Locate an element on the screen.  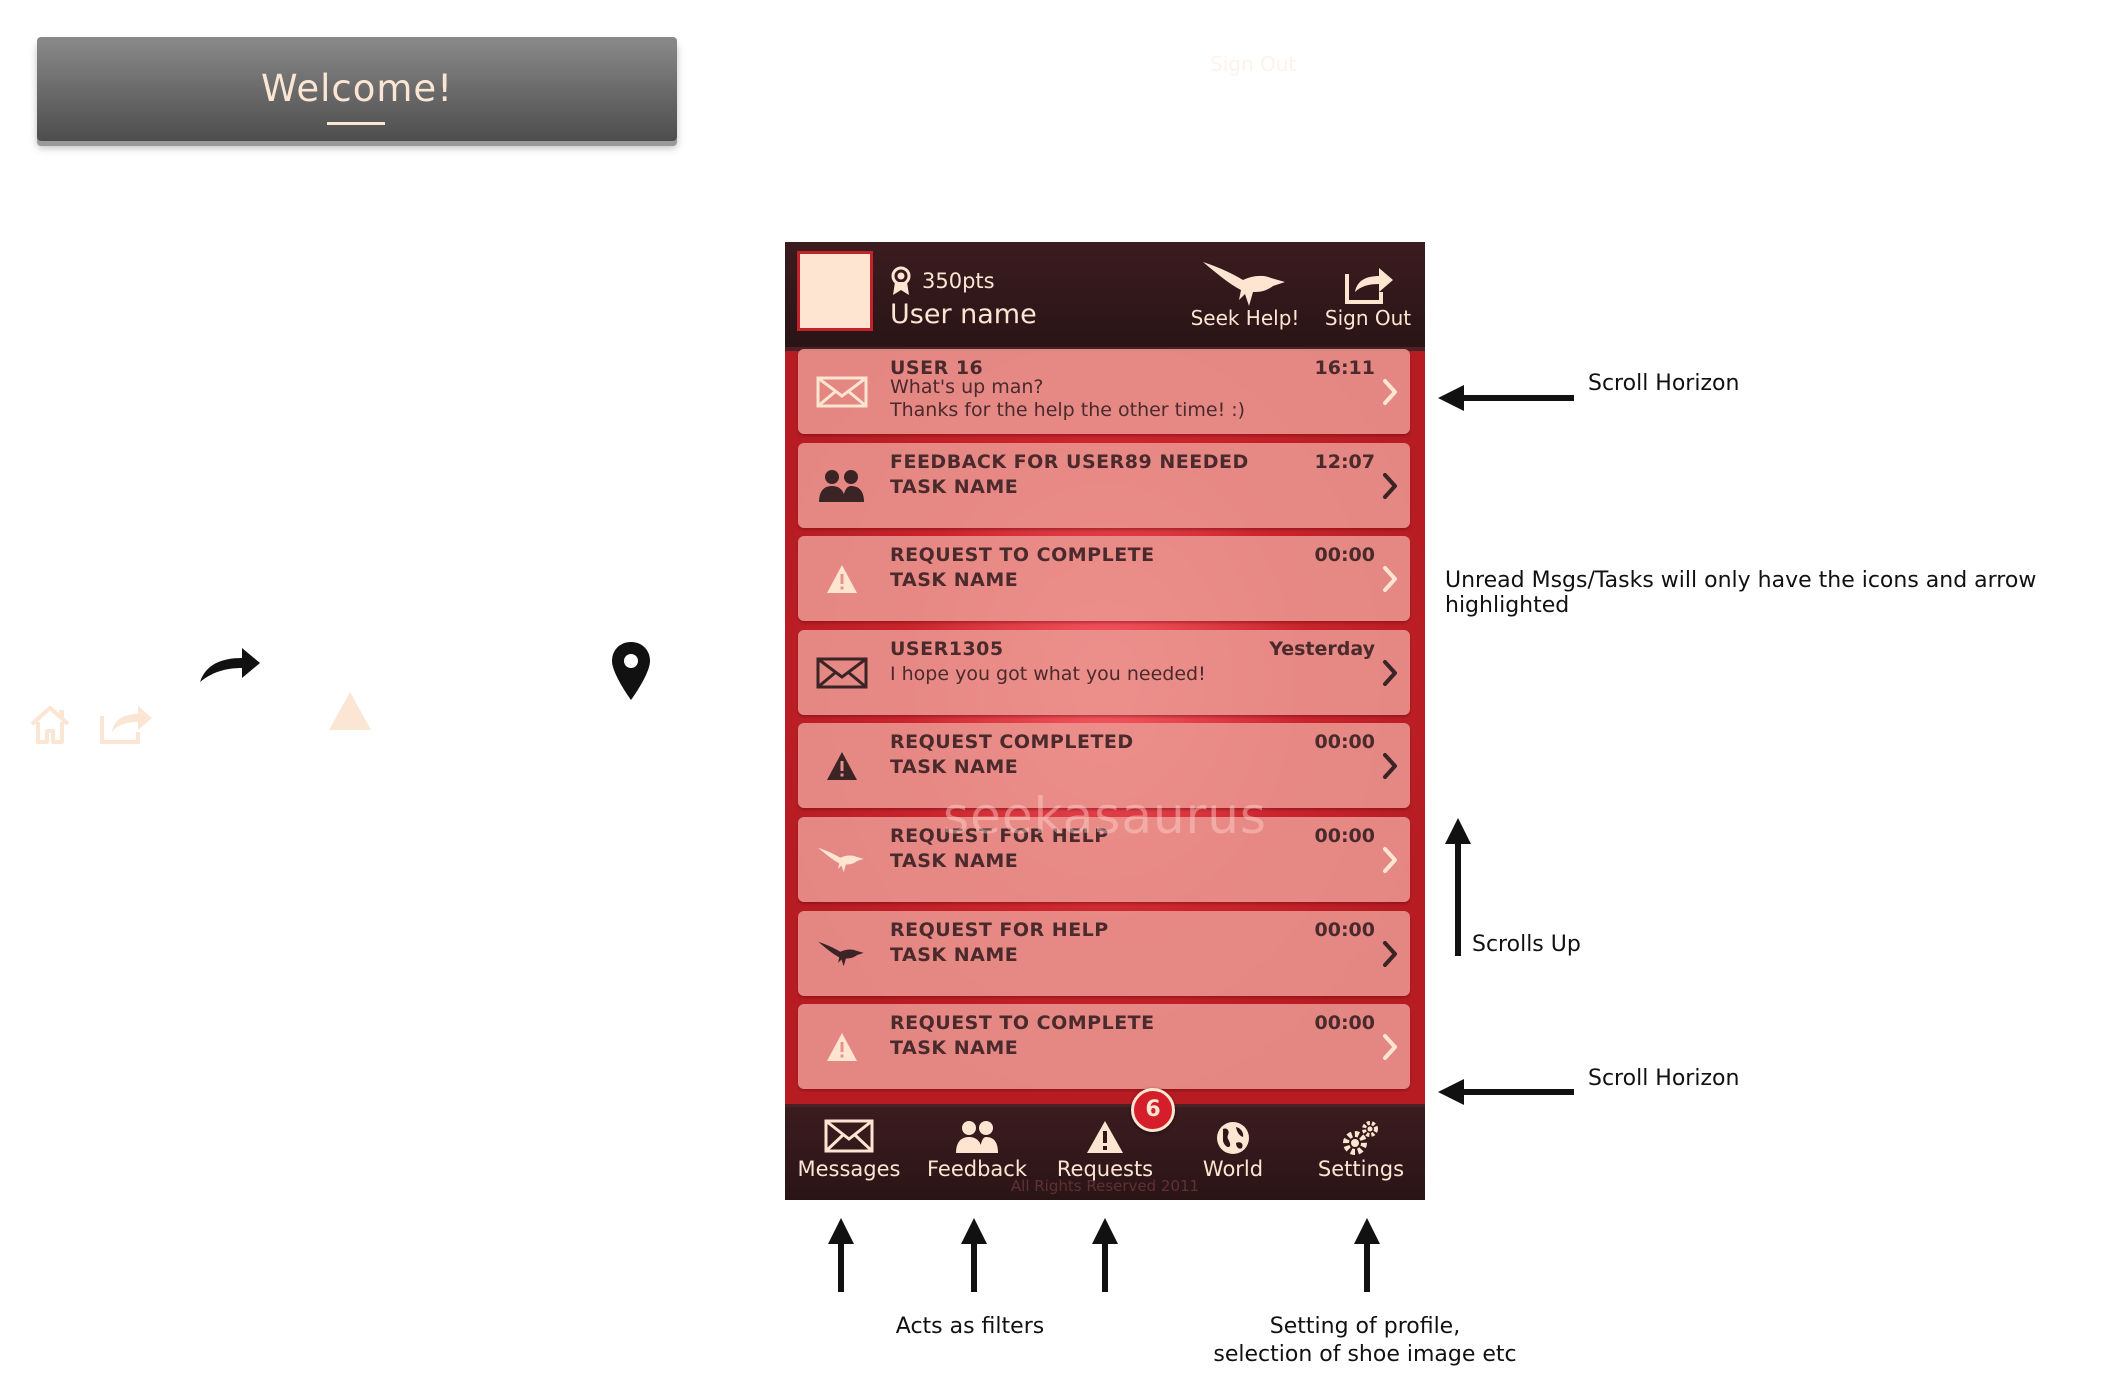
sign-out-button: Sign Out is located at coordinates (1368, 295).